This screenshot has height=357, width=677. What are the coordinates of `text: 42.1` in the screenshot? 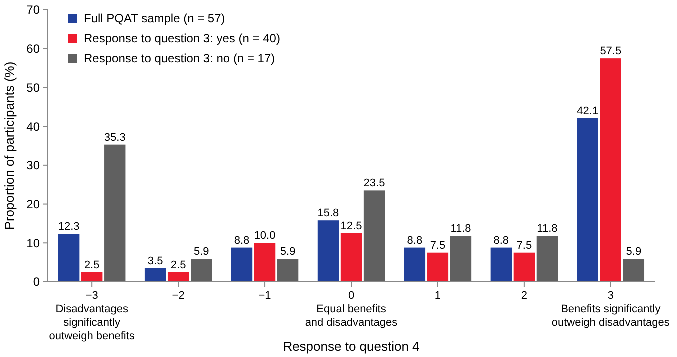 It's located at (588, 111).